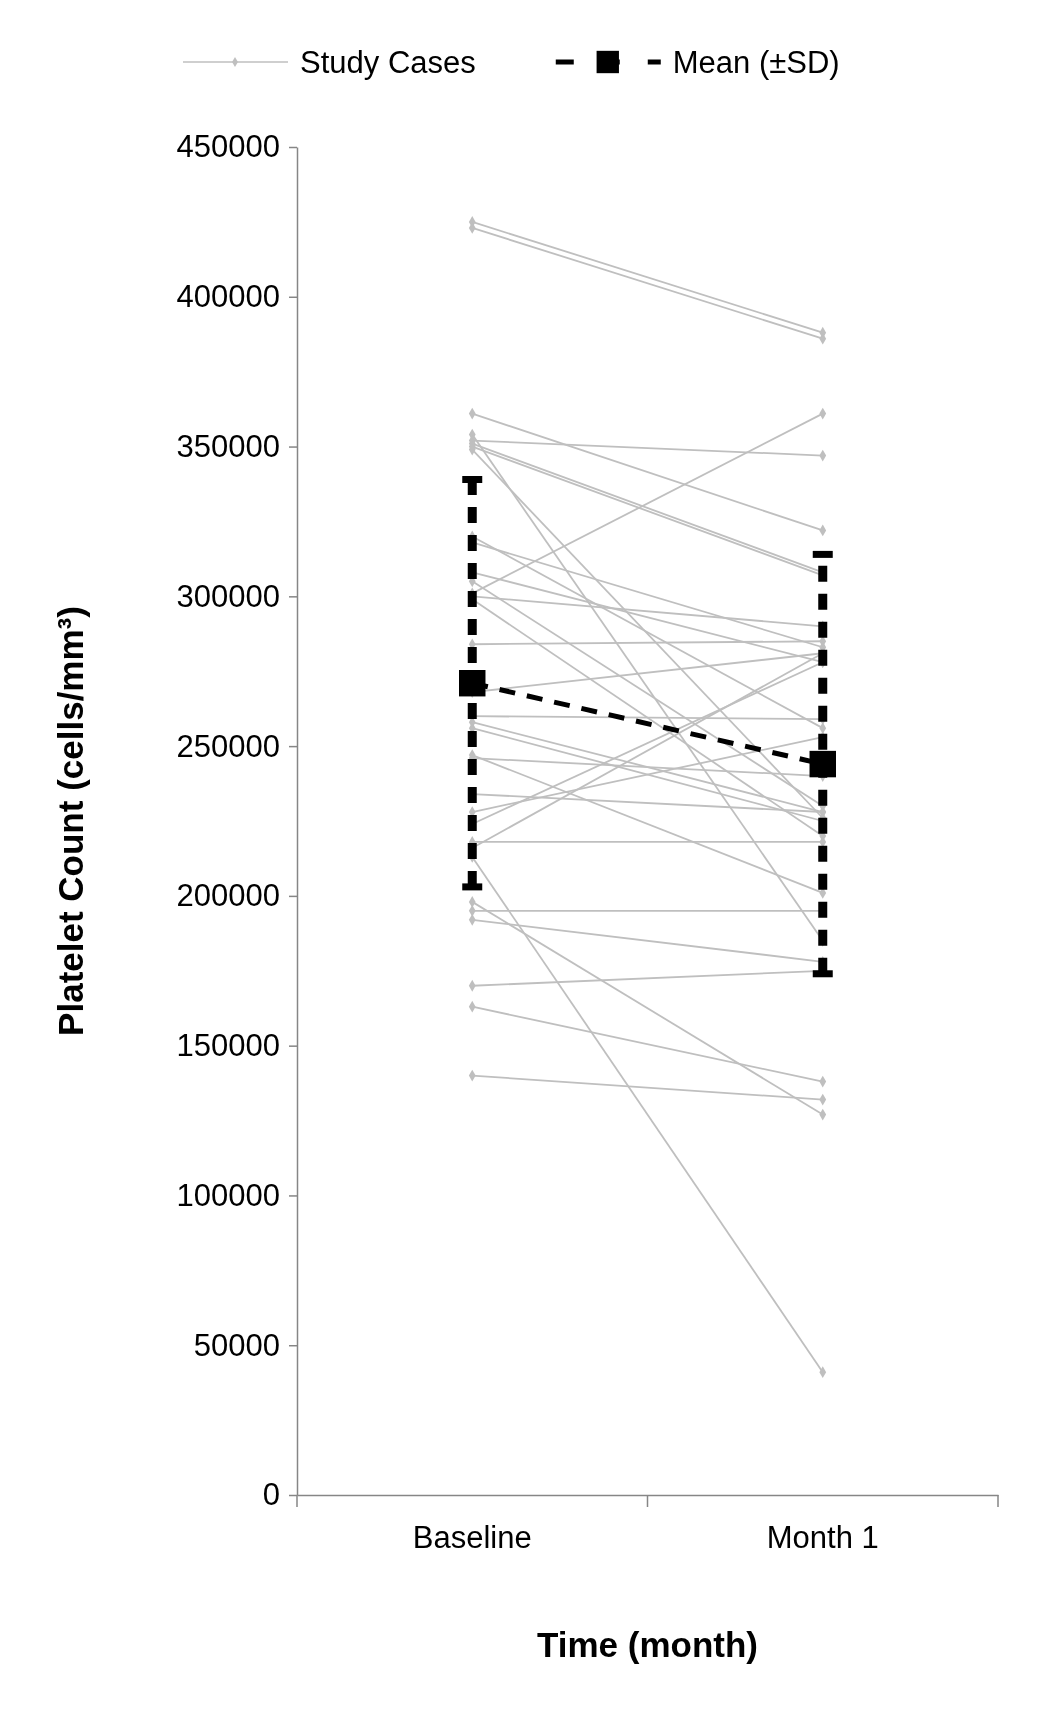 This screenshot has height=1717, width=1039. I want to click on y-axis-title: Platelet Count (cells/mm³), so click(70, 821).